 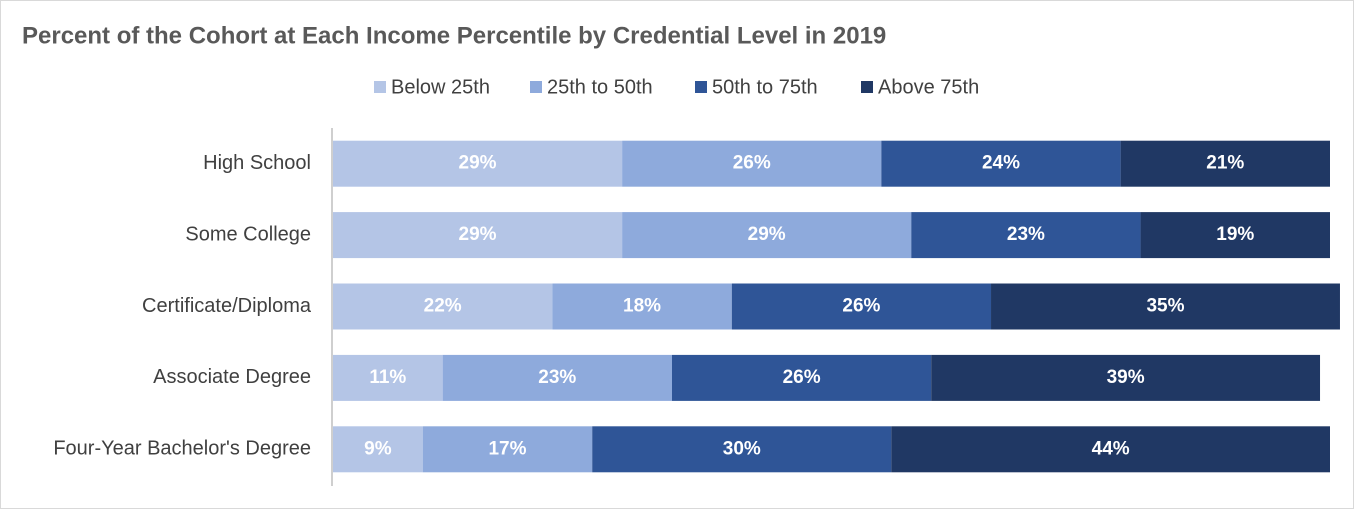 I want to click on y-tick-label: Associate Degree, so click(x=232, y=377).